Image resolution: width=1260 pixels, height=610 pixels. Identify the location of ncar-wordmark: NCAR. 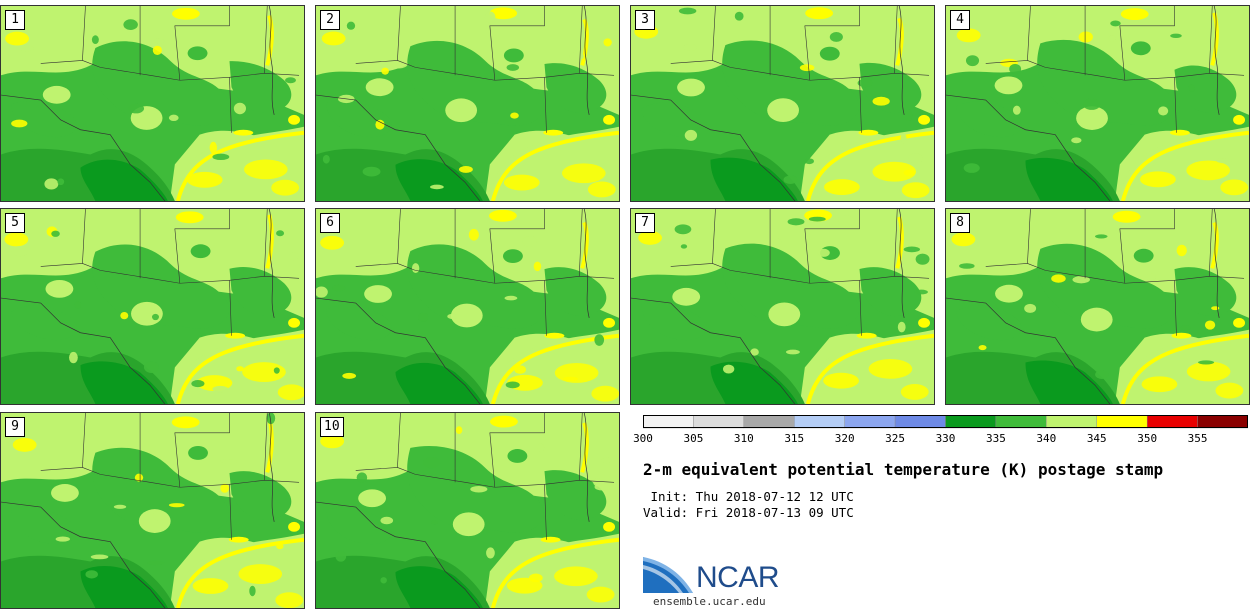
(738, 577).